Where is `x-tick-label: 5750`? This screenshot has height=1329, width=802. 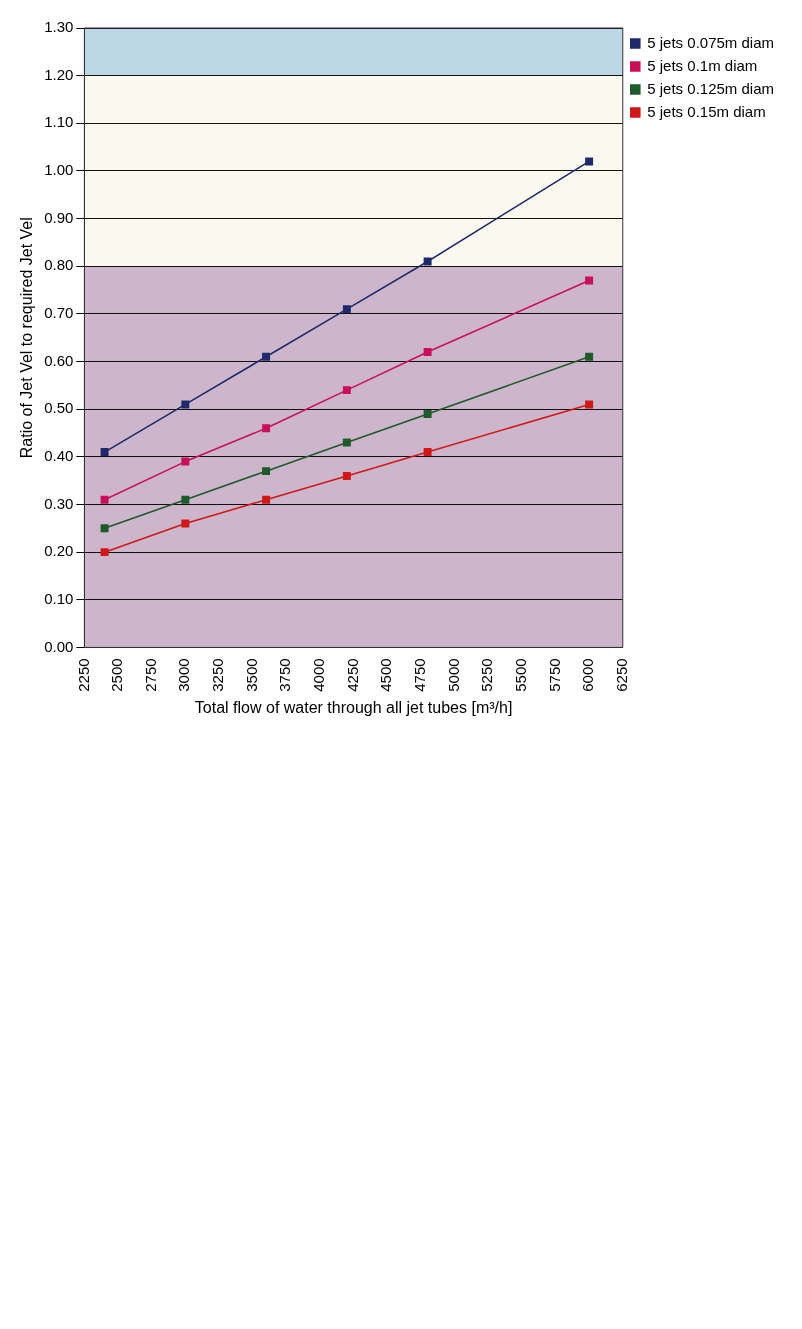 x-tick-label: 5750 is located at coordinates (554, 675).